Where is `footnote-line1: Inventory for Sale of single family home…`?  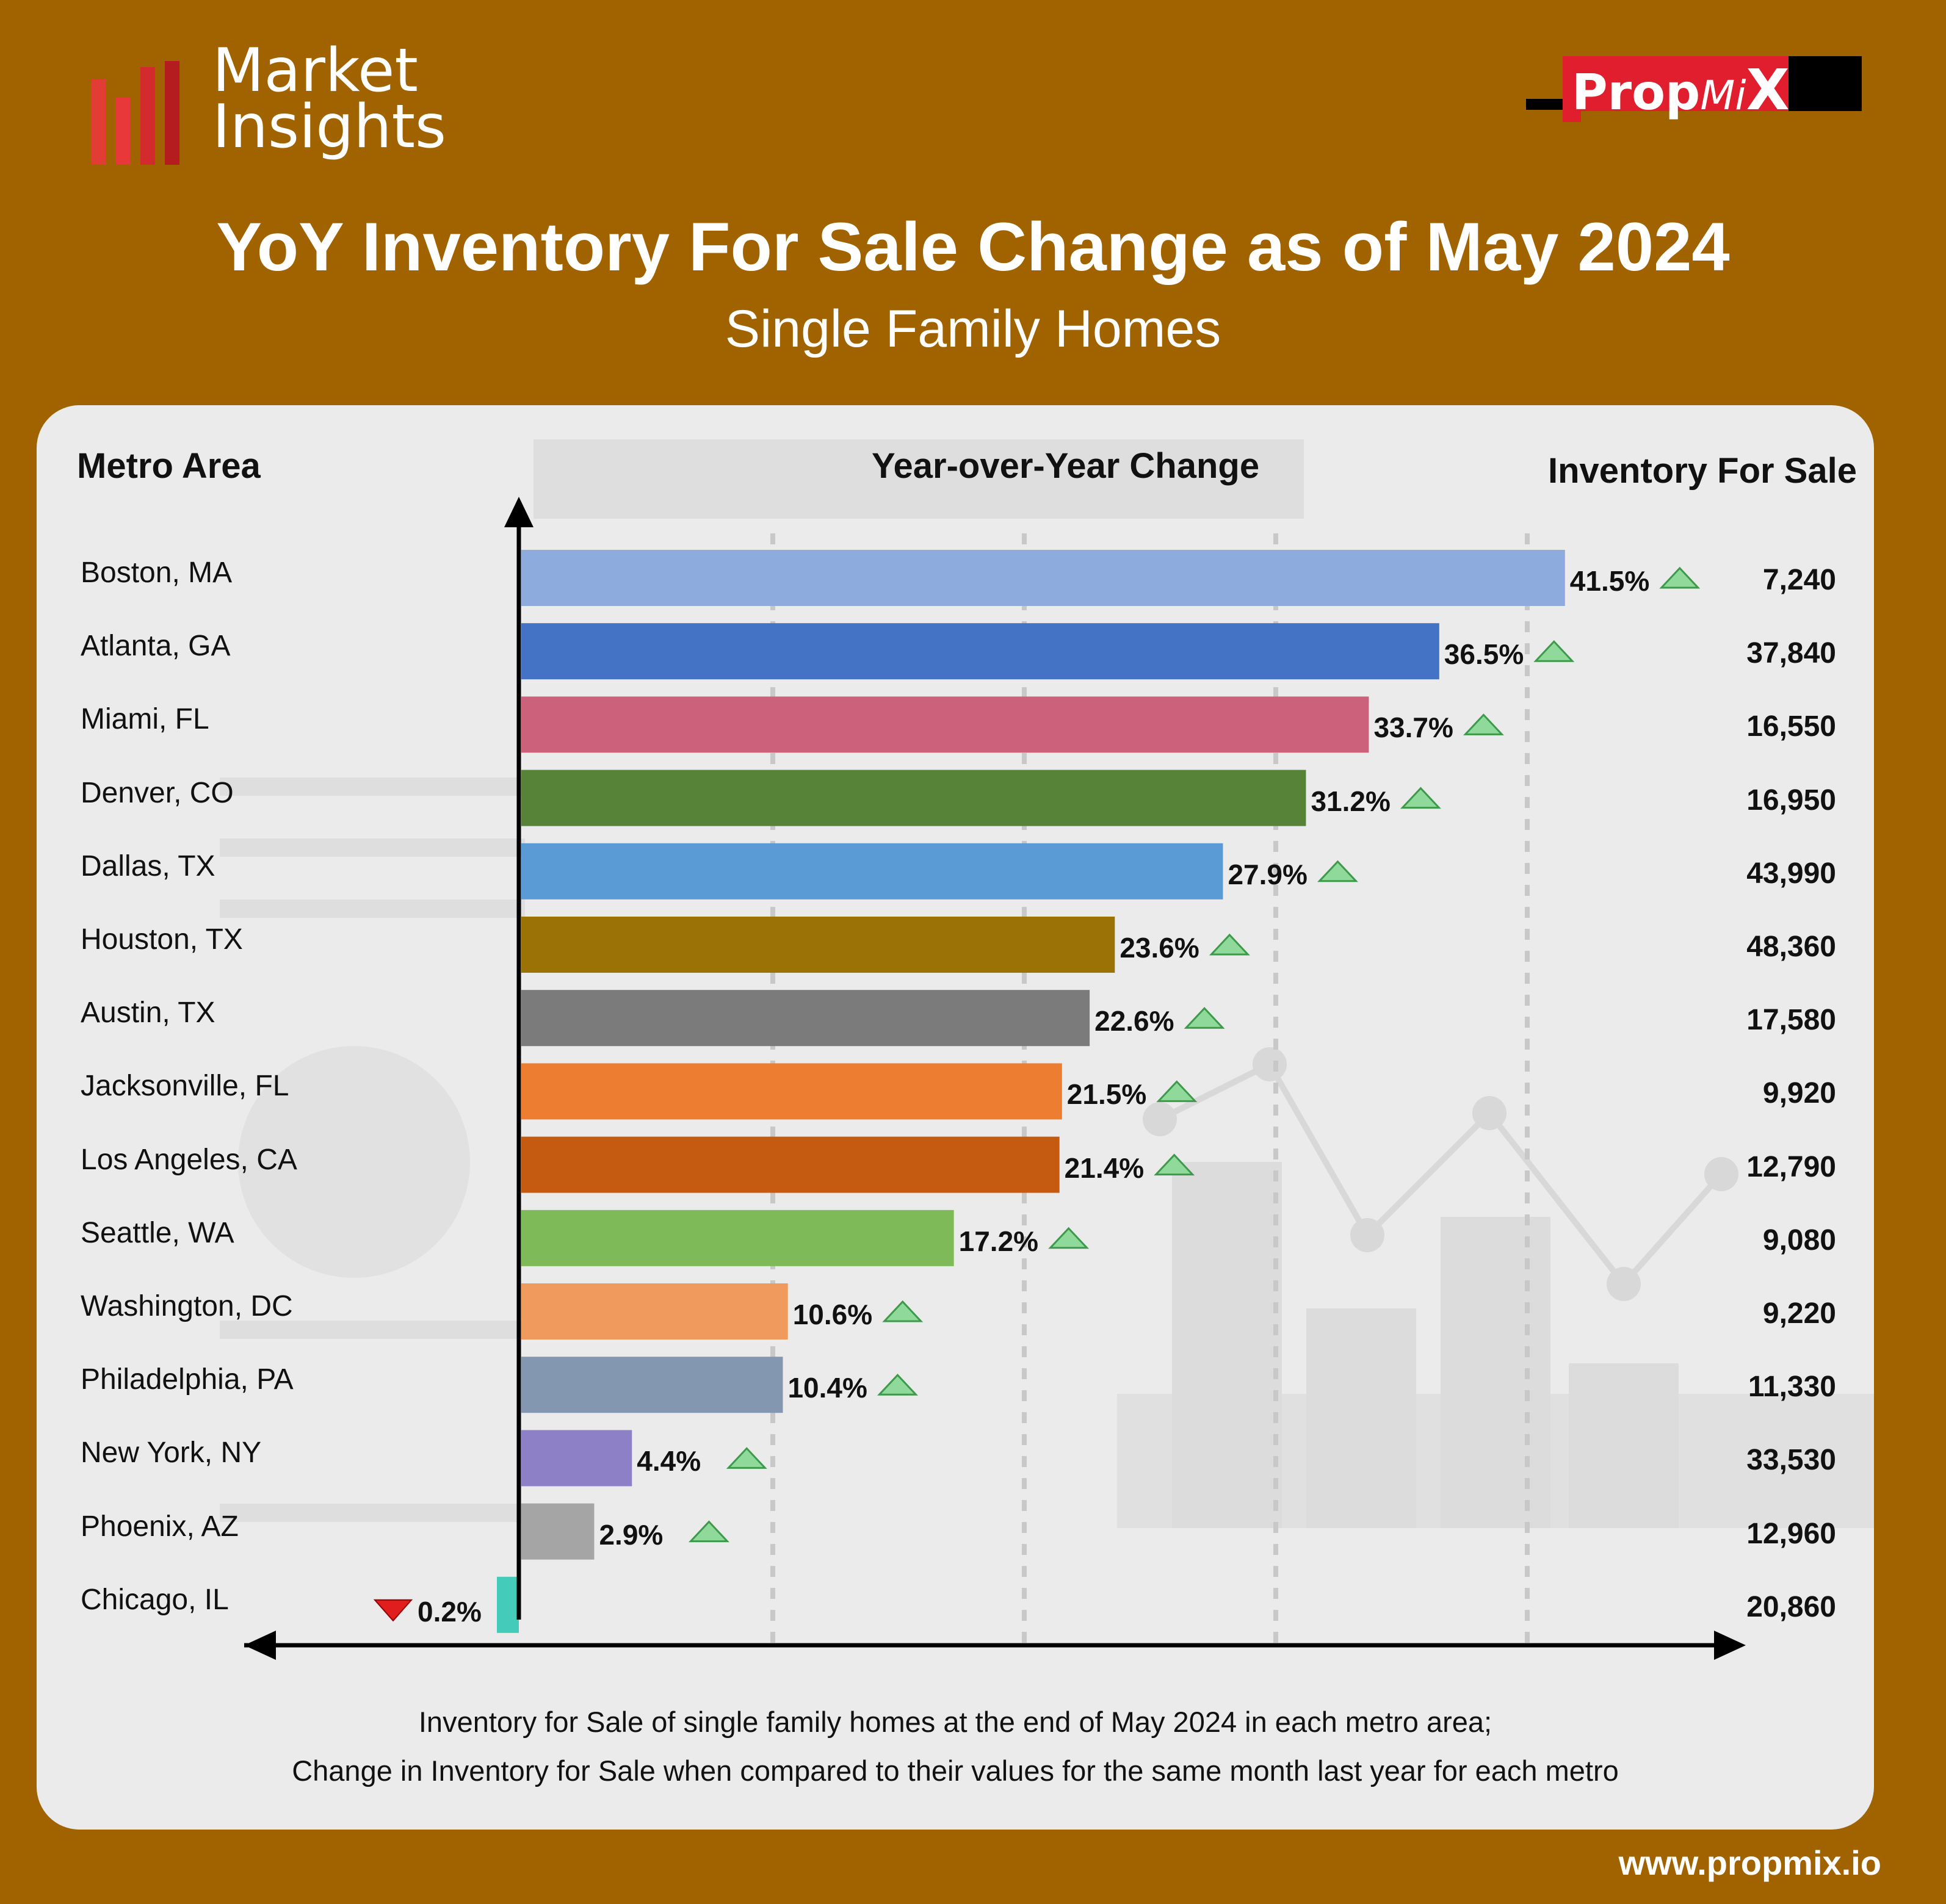 footnote-line1: Inventory for Sale of single family home… is located at coordinates (955, 1722).